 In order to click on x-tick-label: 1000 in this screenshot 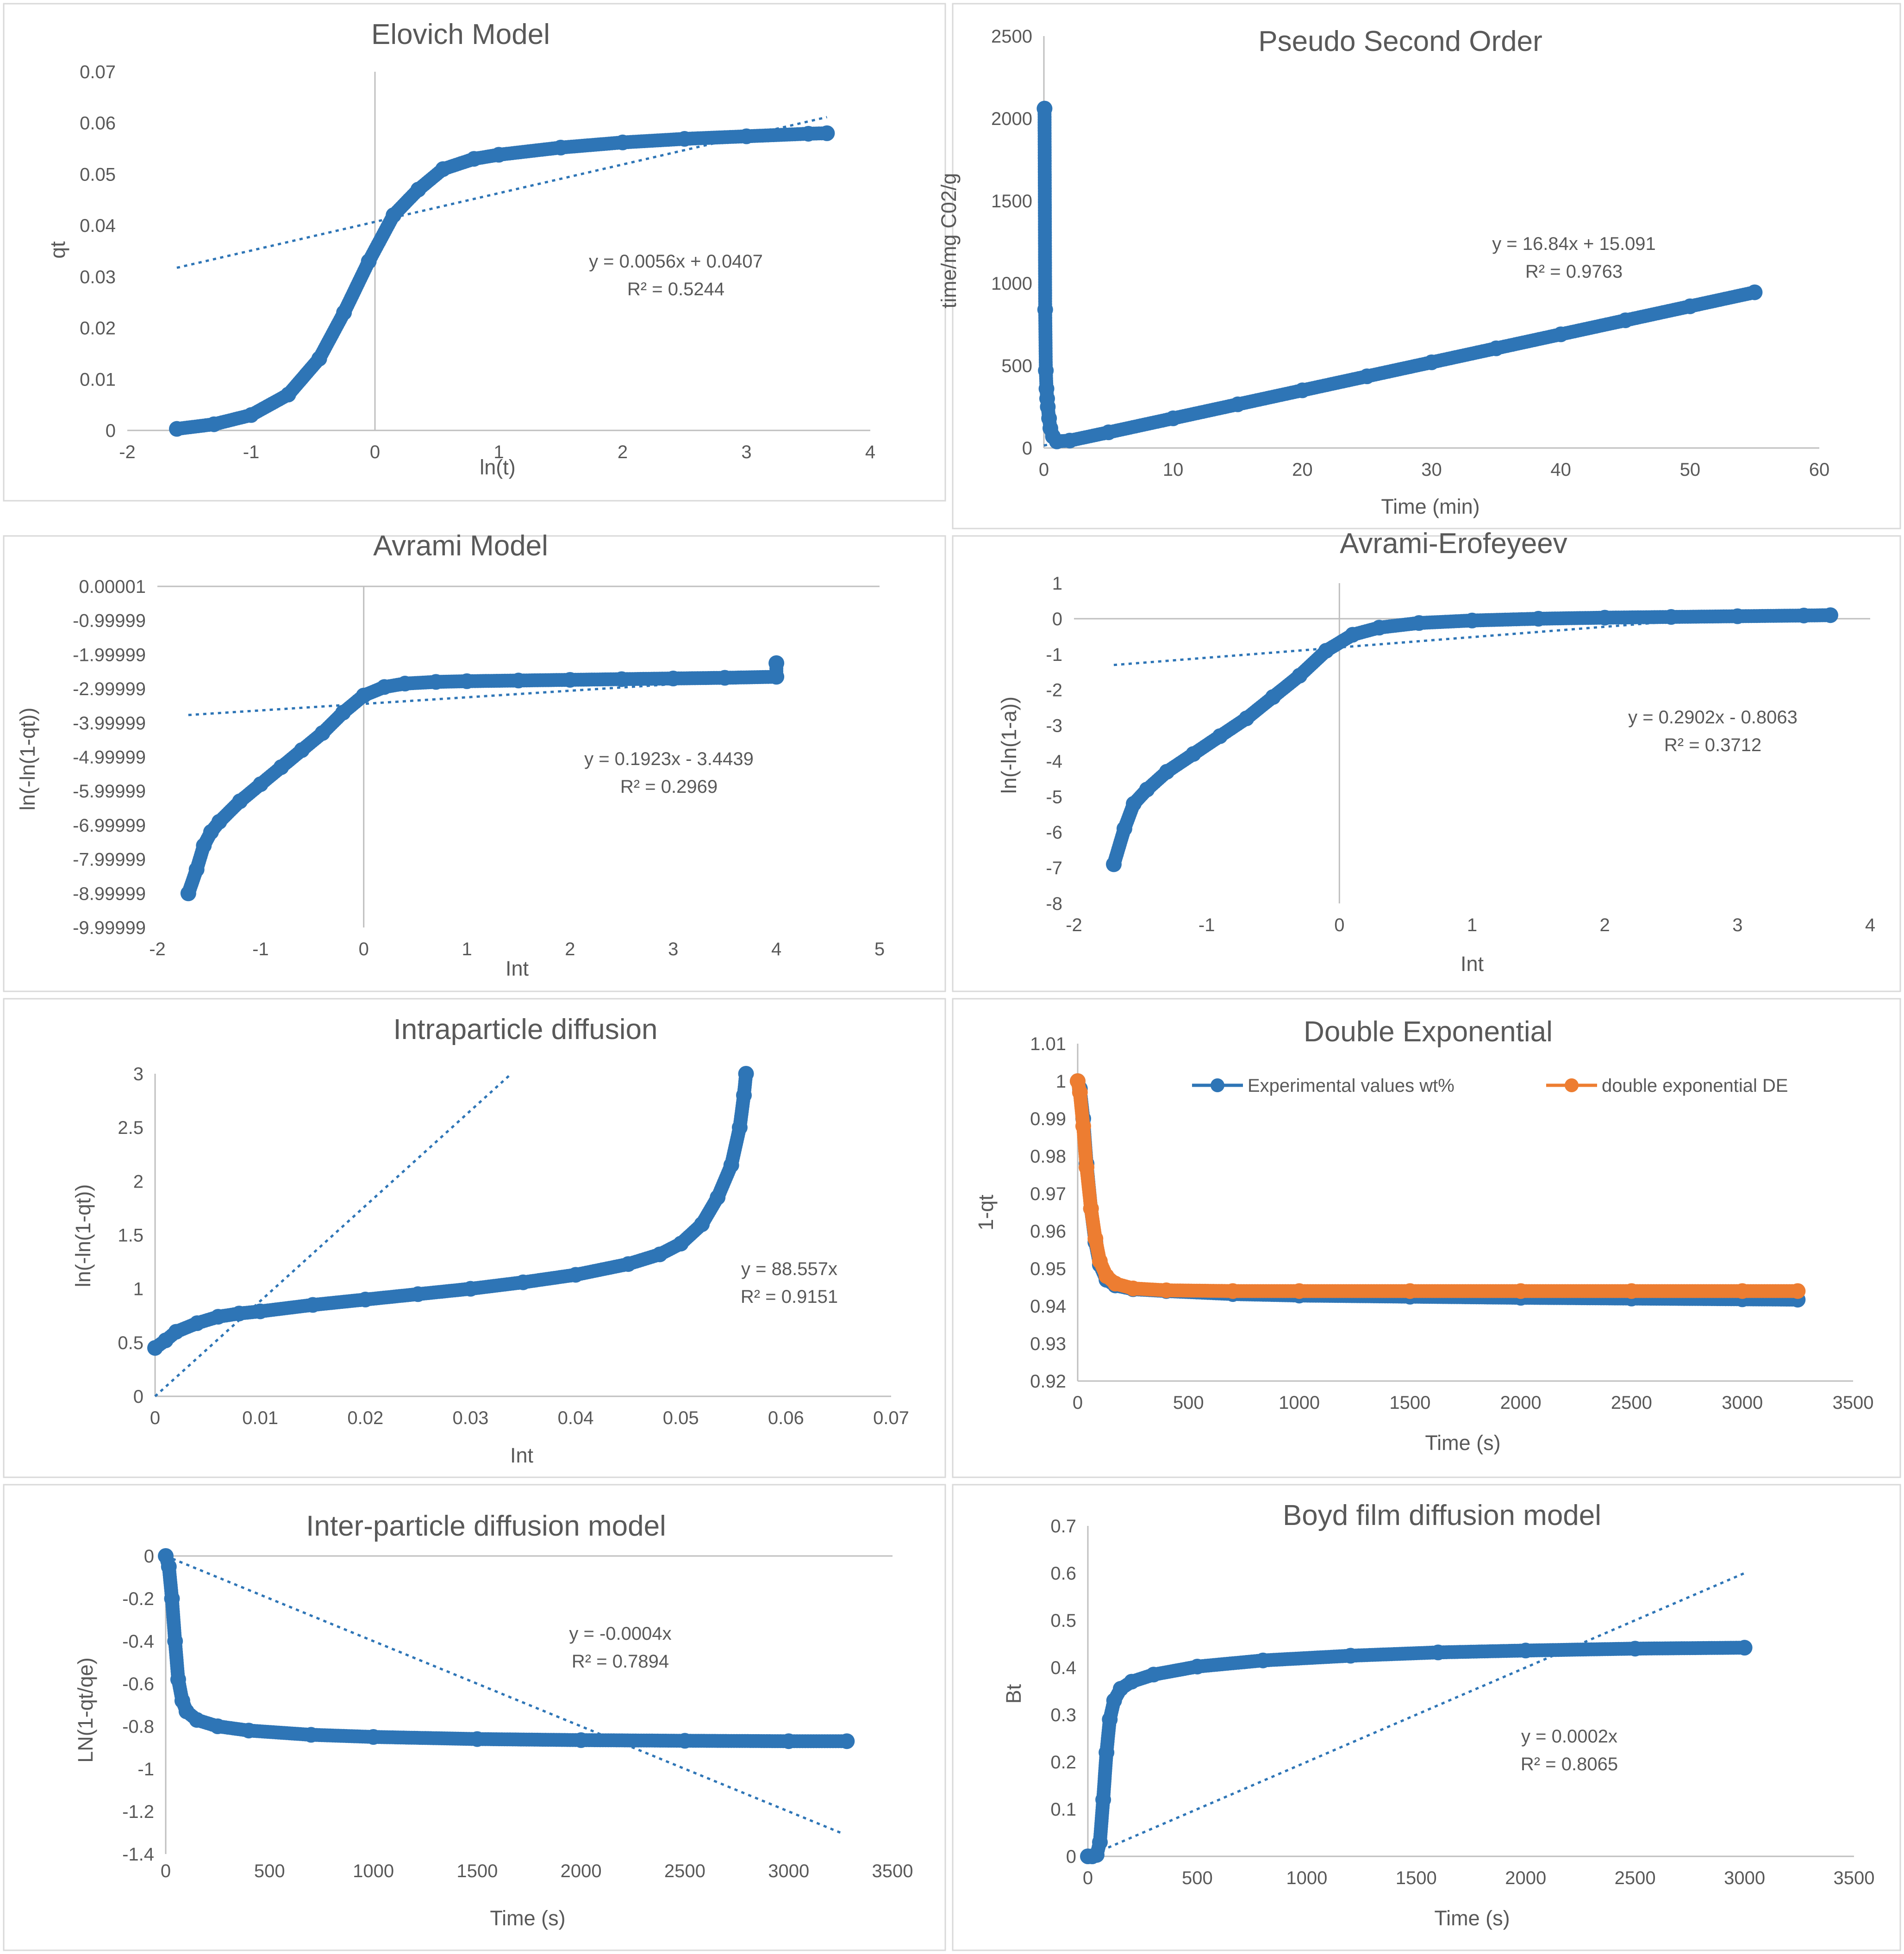, I will do `click(1299, 1403)`.